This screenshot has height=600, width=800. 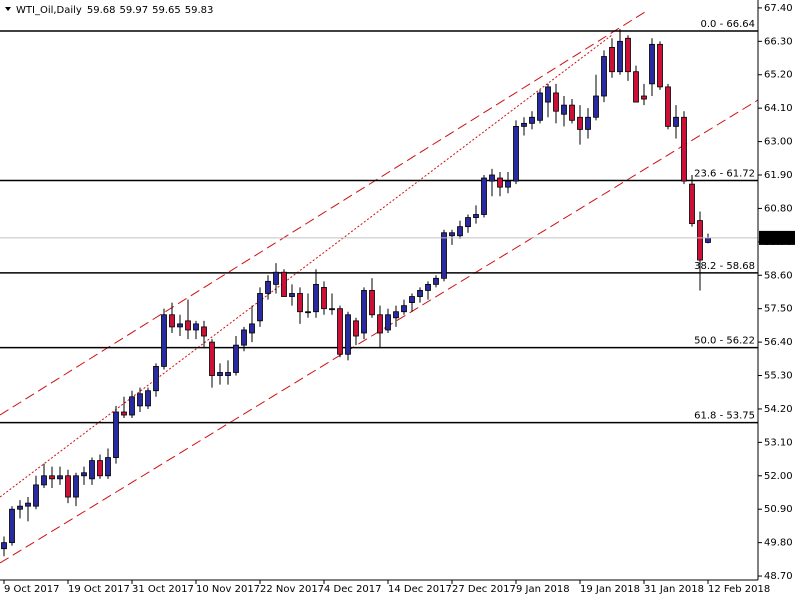 I want to click on y-tick-label: 52.00, so click(x=778, y=476).